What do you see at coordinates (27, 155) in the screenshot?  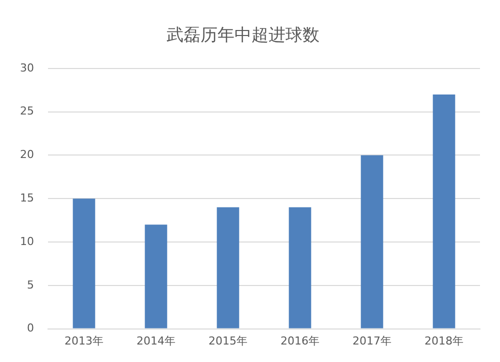 I see `y-tick-label: 20` at bounding box center [27, 155].